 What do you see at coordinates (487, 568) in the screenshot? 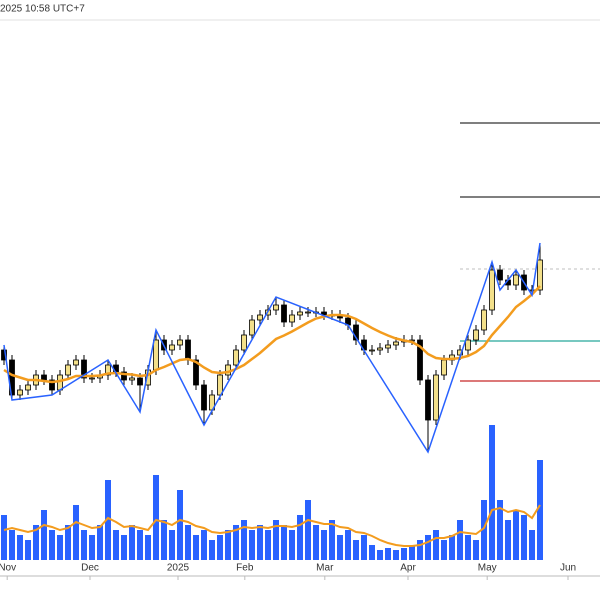
I see `x-tick-label: May` at bounding box center [487, 568].